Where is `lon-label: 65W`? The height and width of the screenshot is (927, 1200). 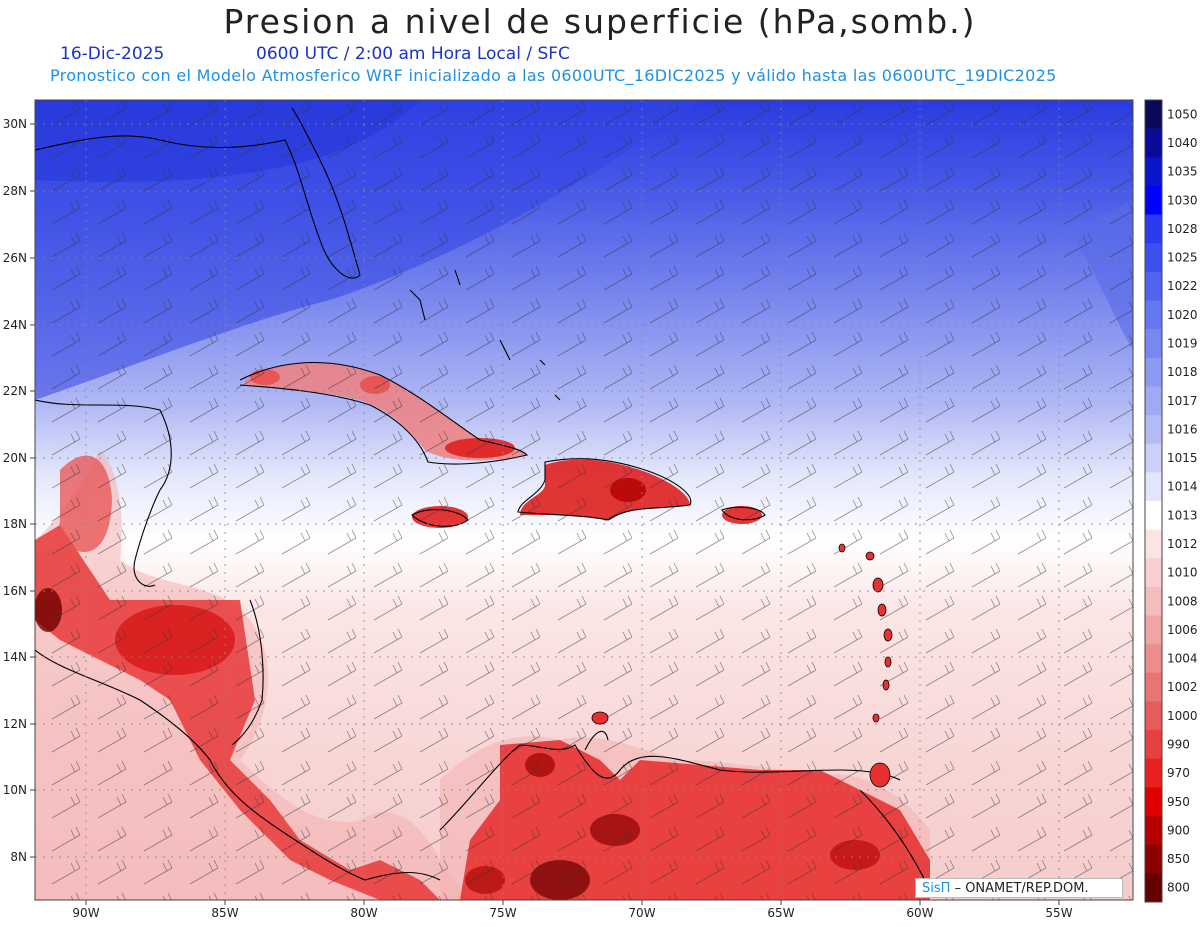 lon-label: 65W is located at coordinates (780, 913).